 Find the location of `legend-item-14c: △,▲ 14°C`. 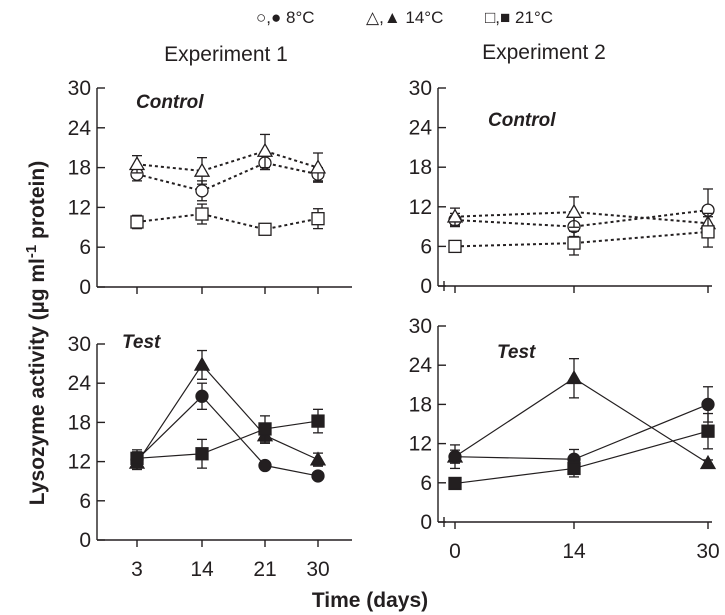

legend-item-14c: △,▲ 14°C is located at coordinates (404, 17).